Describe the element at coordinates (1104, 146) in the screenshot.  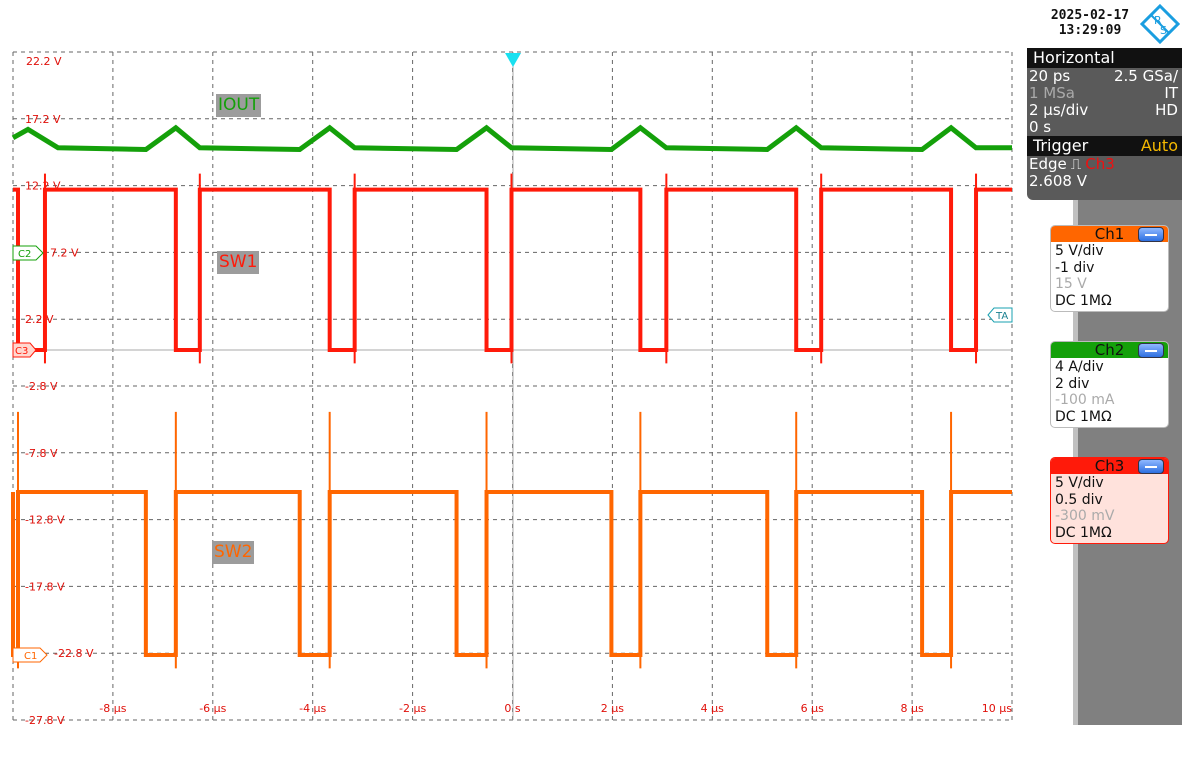
I see `trigger-header: Trigger Auto` at that location.